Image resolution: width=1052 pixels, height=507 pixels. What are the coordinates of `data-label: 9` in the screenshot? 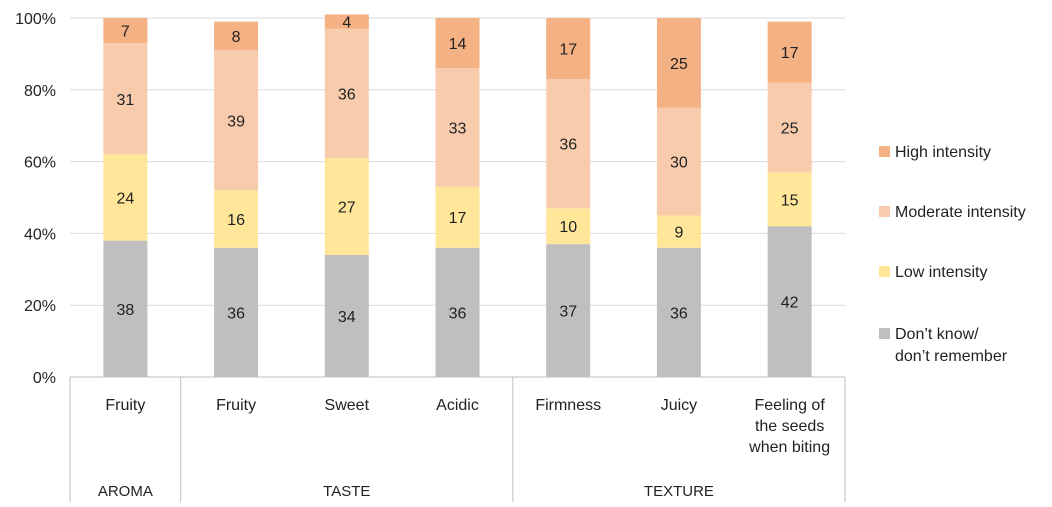 It's located at (678, 233).